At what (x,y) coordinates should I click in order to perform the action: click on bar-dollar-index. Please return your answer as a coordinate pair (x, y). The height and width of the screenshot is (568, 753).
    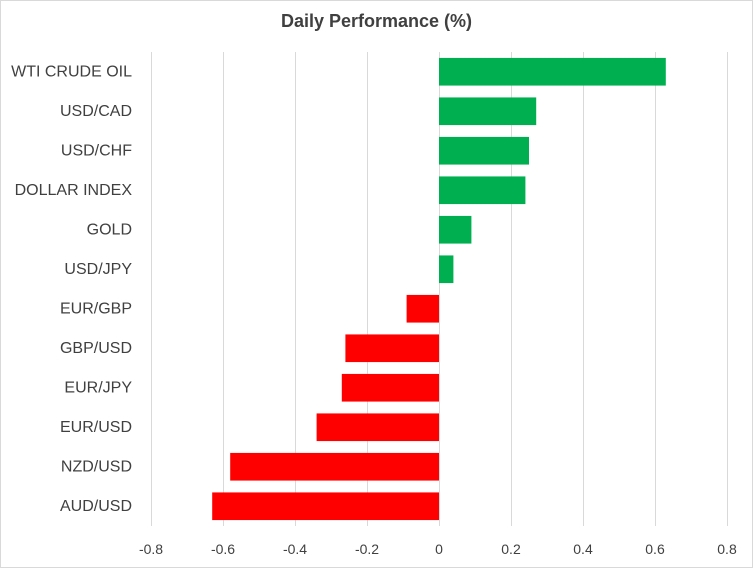
    Looking at the image, I should click on (482, 190).